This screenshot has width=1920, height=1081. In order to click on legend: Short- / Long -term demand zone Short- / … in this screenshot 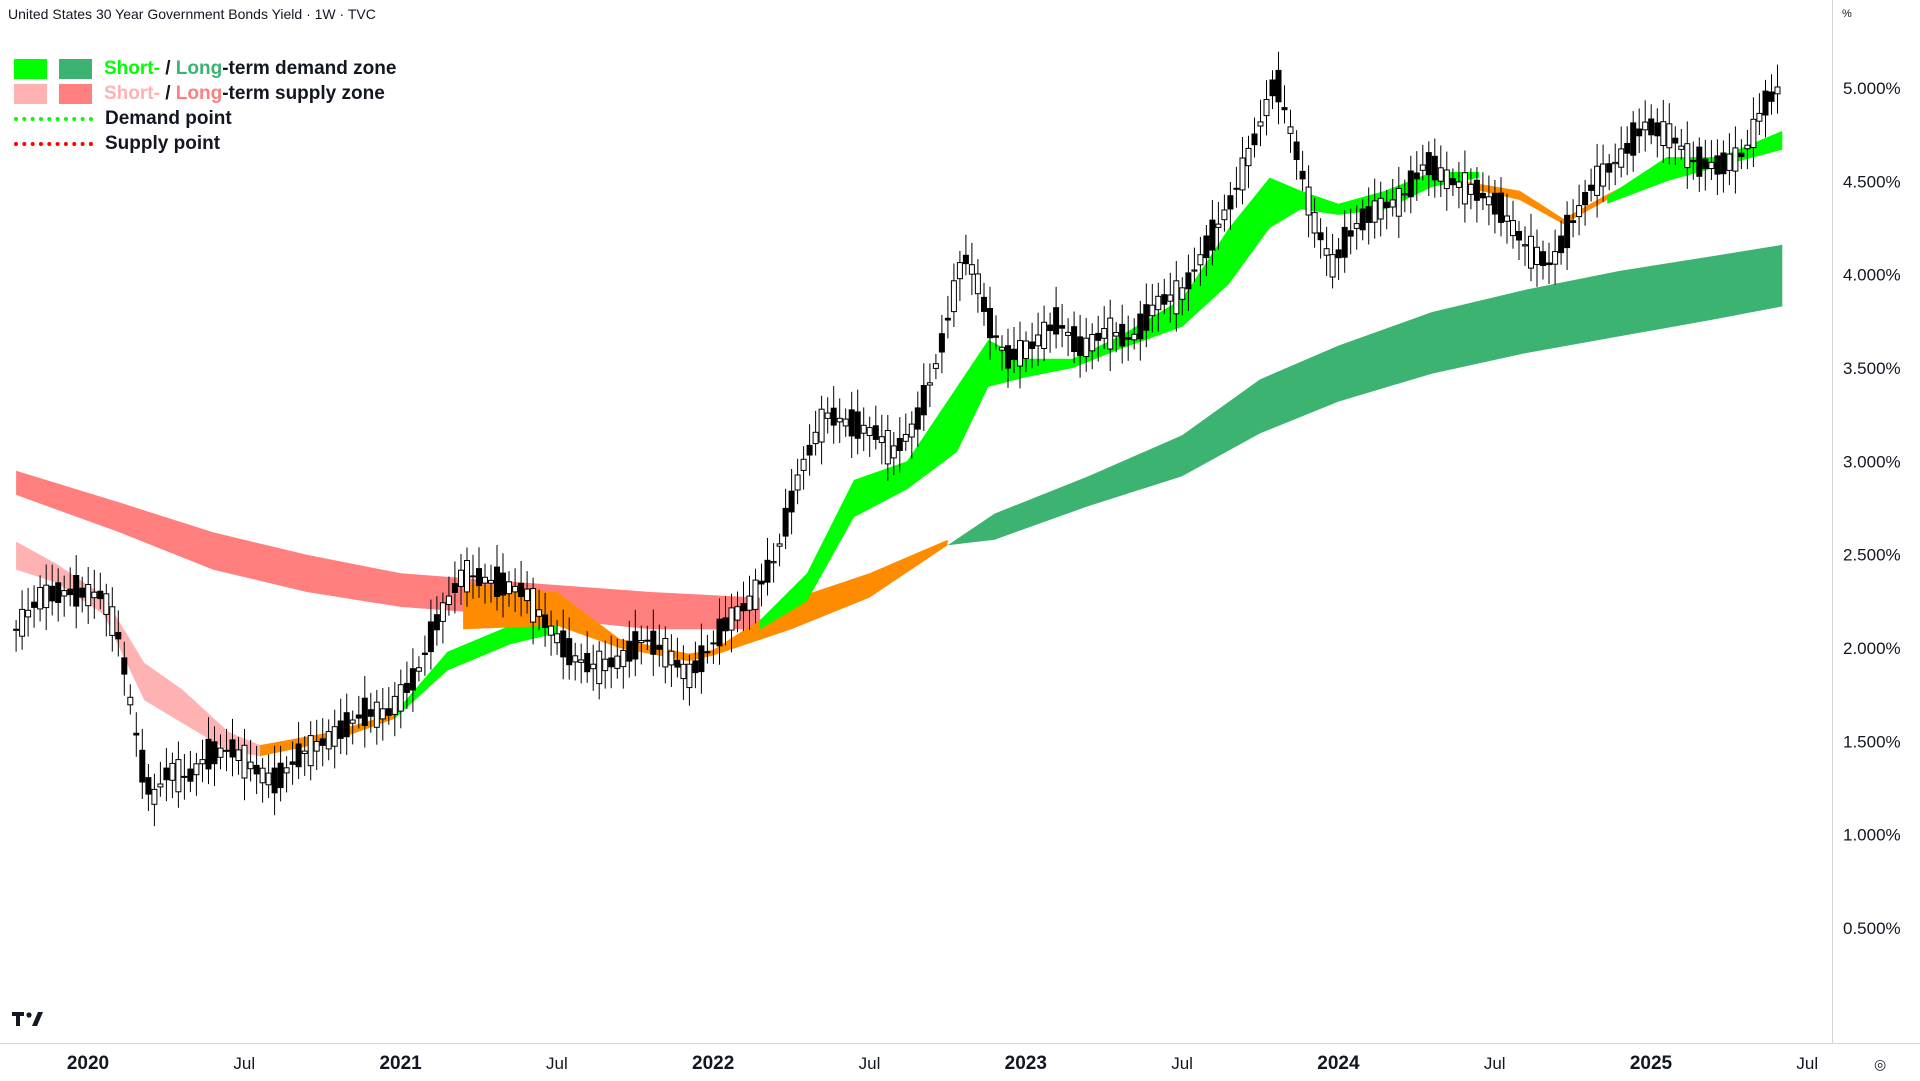, I will do `click(205, 106)`.